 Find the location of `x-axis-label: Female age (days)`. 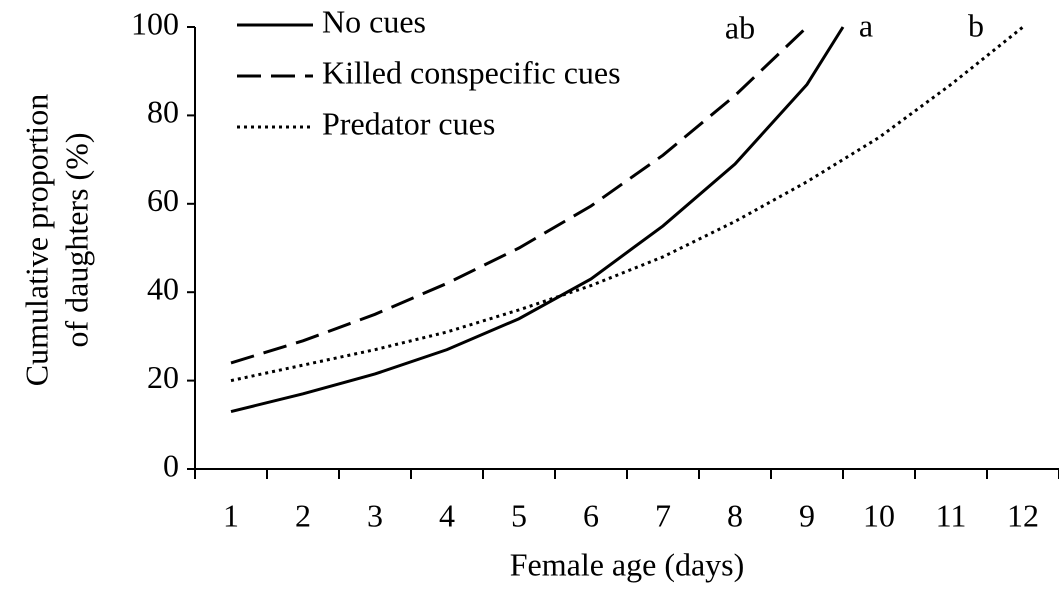

x-axis-label: Female age (days) is located at coordinates (627, 564).